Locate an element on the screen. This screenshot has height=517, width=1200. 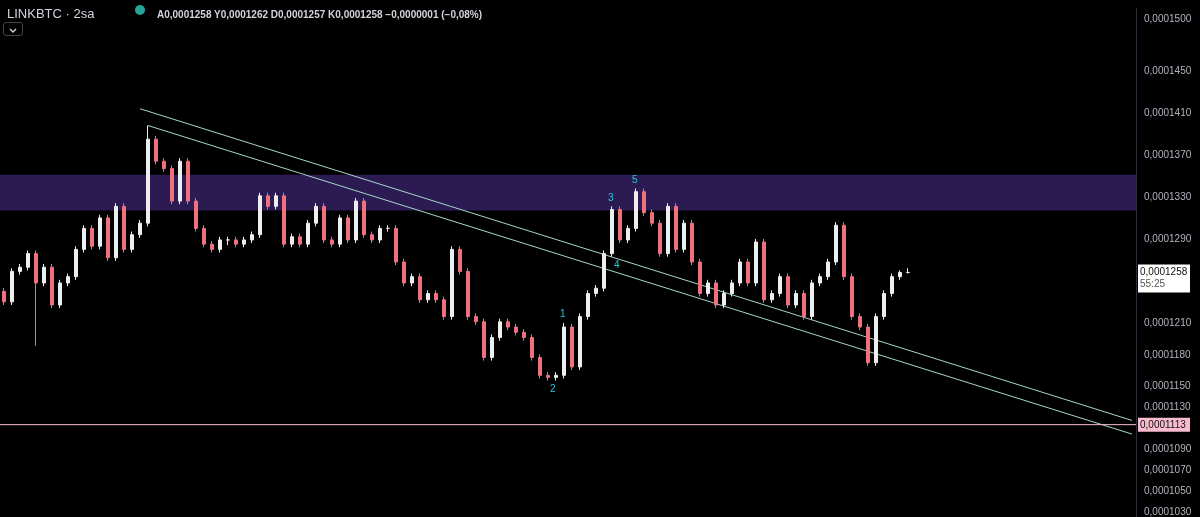
y-tick-label: 0,0001450 is located at coordinates (1168, 71).